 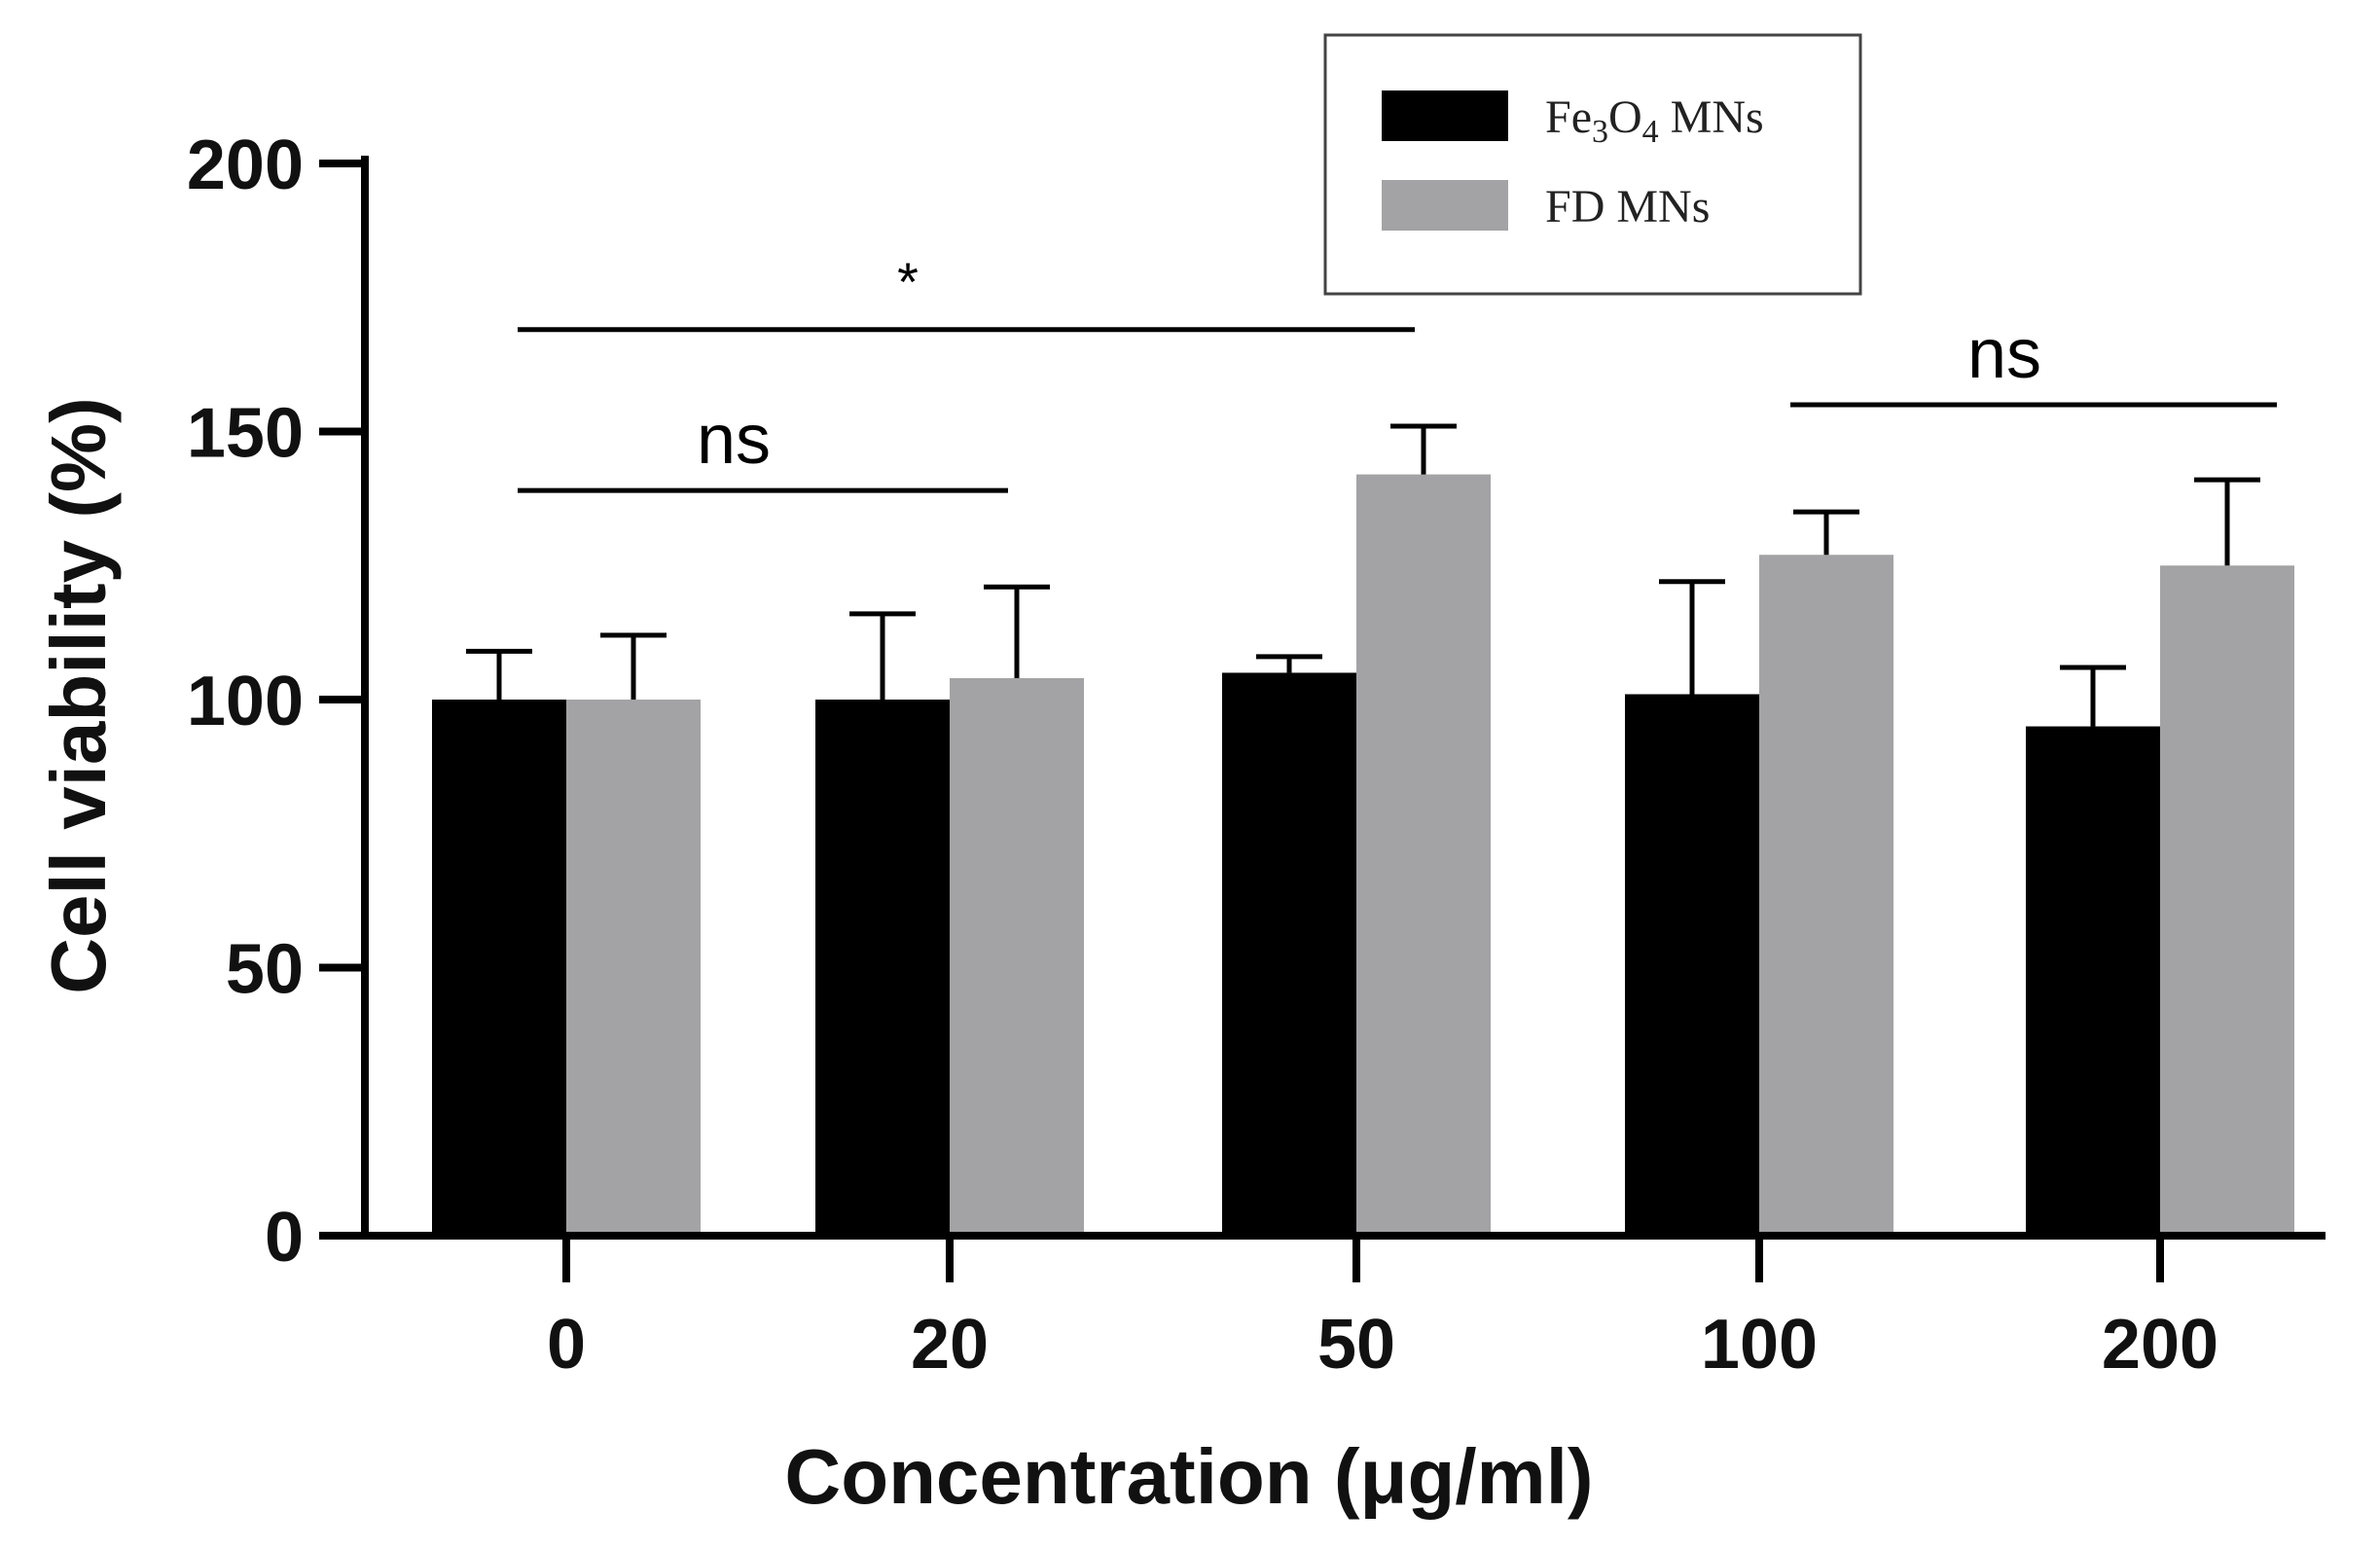 I want to click on y-tick-label: 200, so click(x=245, y=165).